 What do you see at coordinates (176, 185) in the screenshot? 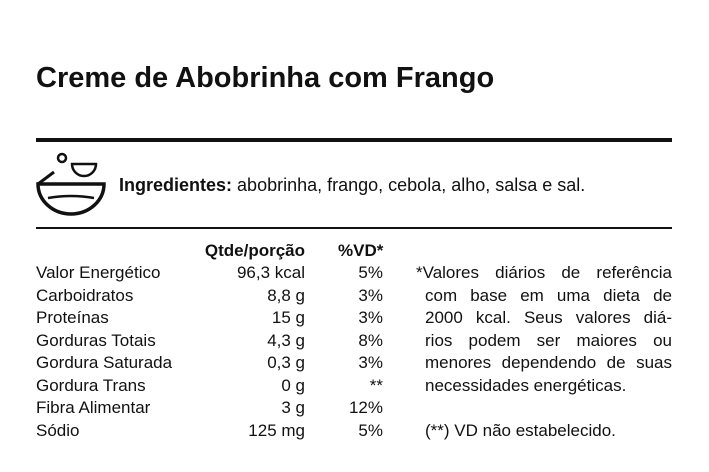
I see `ingredients-label: Ingredientes:` at bounding box center [176, 185].